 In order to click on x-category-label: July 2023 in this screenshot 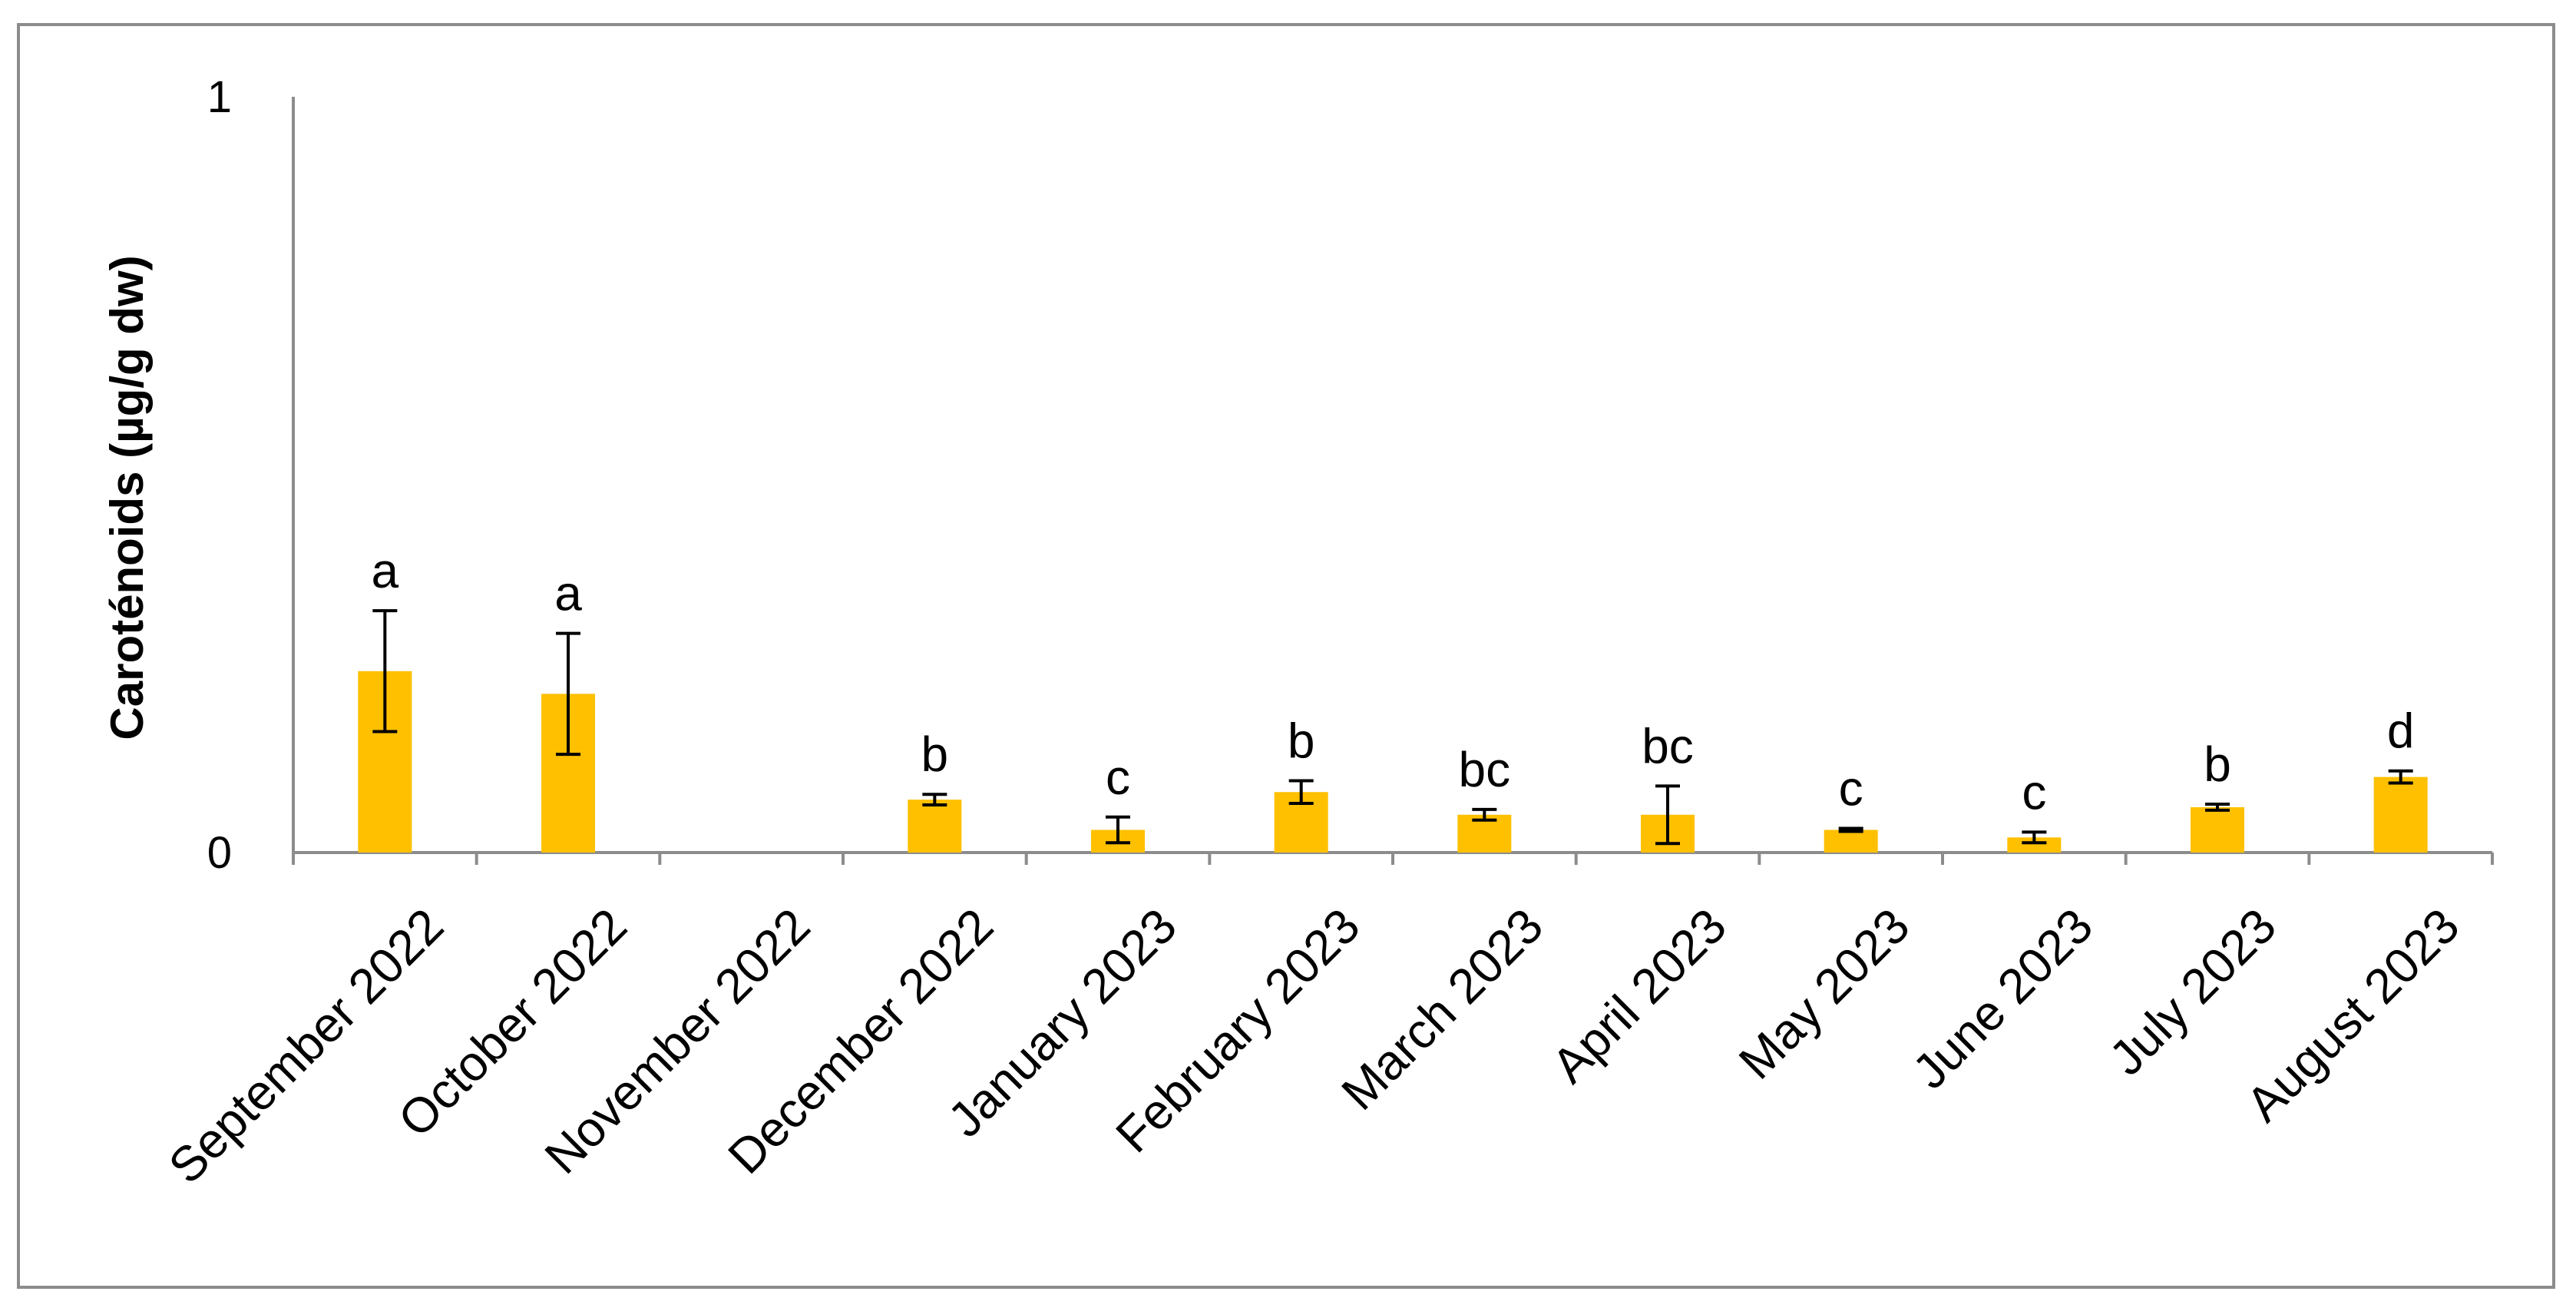, I will do `click(2192, 992)`.